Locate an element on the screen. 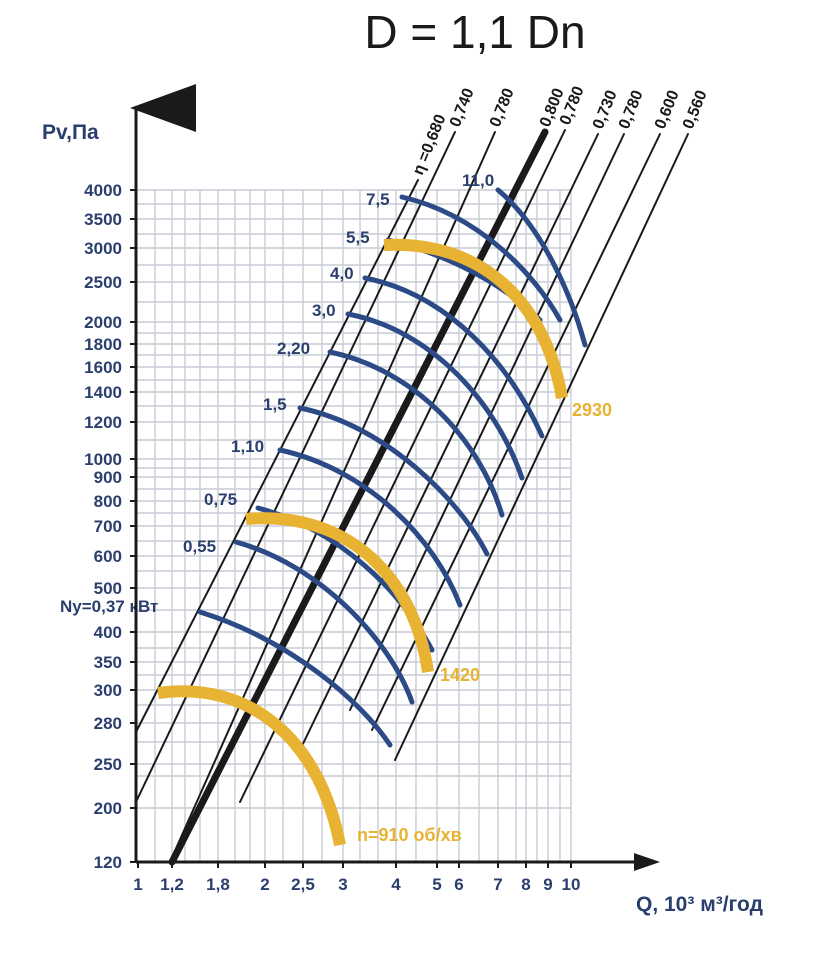 The image size is (829, 977). efficiency-label: 0,780 is located at coordinates (502, 108).